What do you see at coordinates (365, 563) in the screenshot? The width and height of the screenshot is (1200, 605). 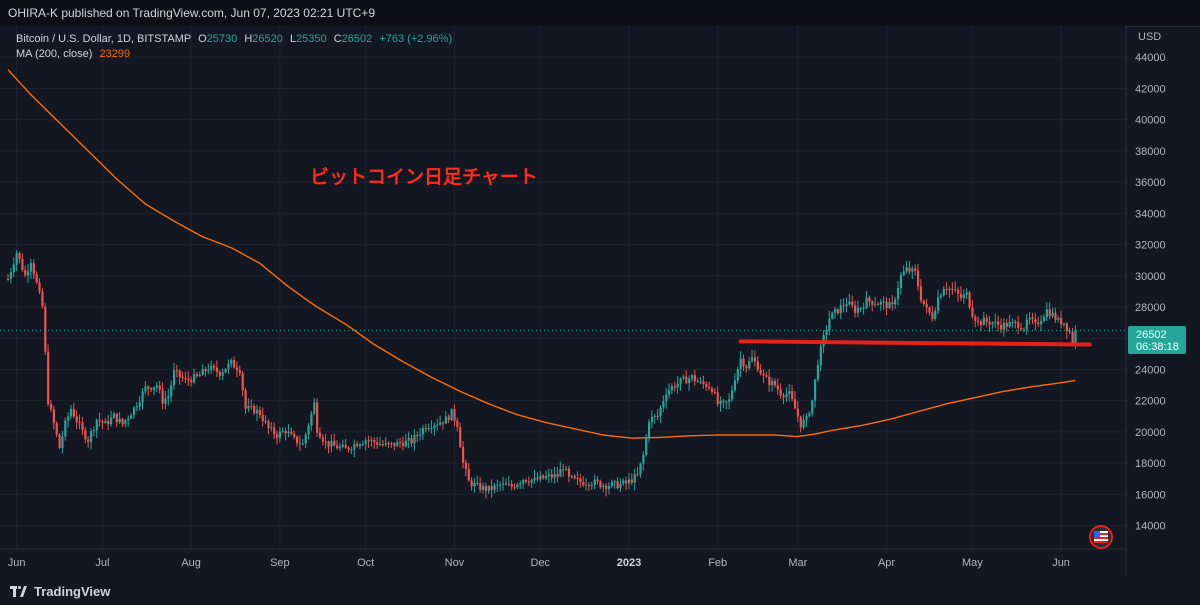 I see `time-tick-label: Oct` at bounding box center [365, 563].